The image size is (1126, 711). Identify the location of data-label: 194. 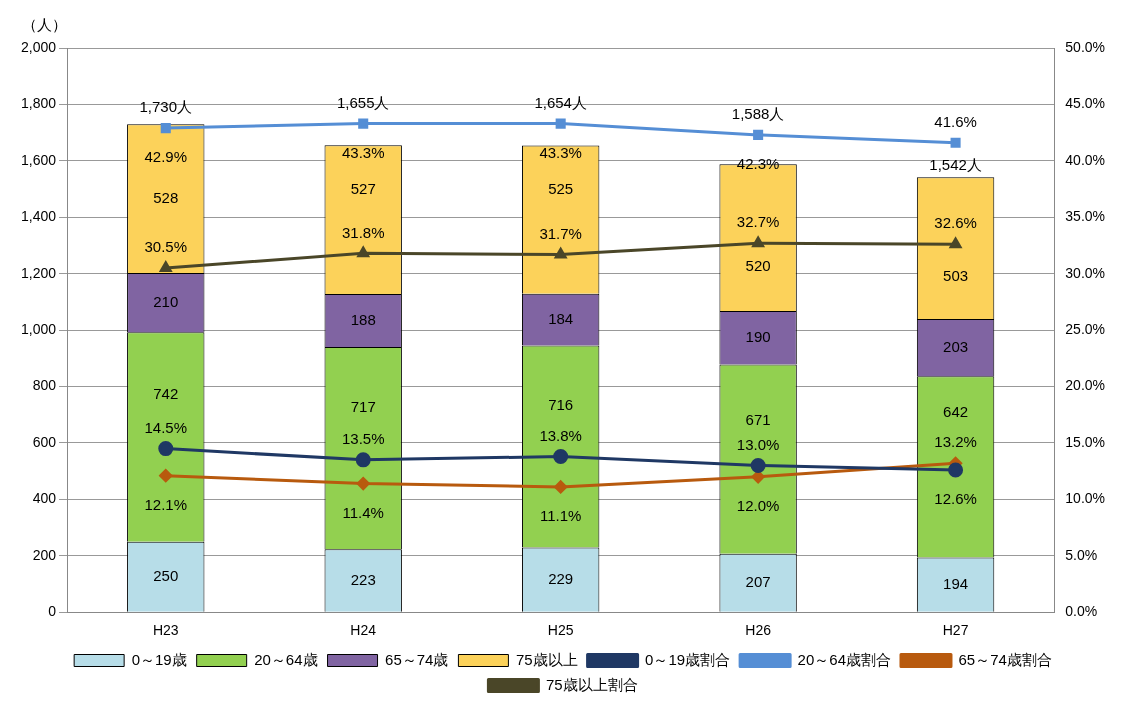
(956, 583).